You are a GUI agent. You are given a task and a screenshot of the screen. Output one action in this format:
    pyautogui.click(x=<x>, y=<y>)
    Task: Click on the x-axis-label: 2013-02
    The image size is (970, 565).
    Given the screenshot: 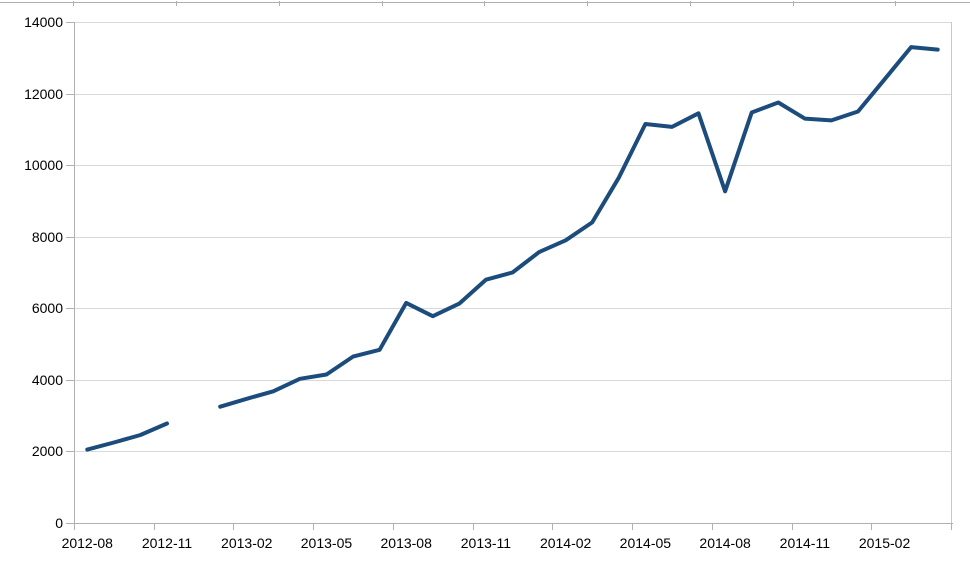 What is the action you would take?
    pyautogui.click(x=247, y=543)
    